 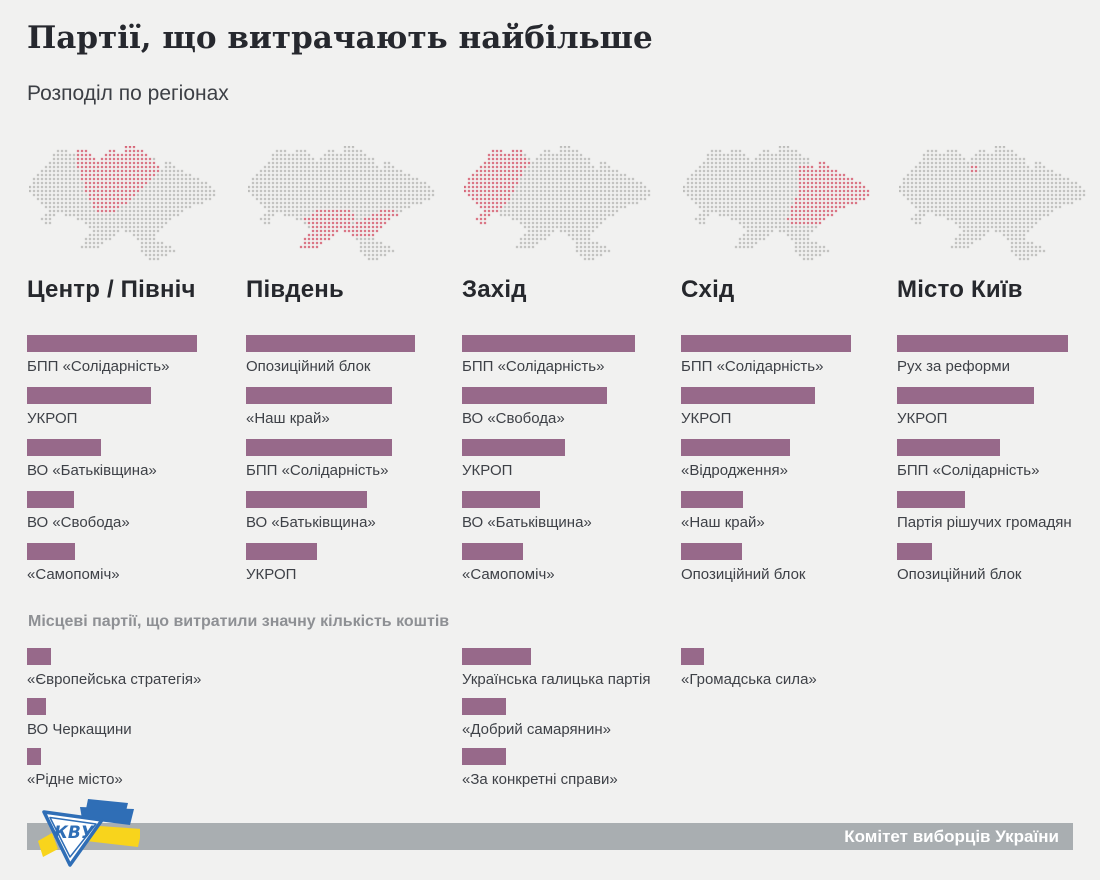 I want to click on party-label: «Рідне місто», so click(x=75, y=779).